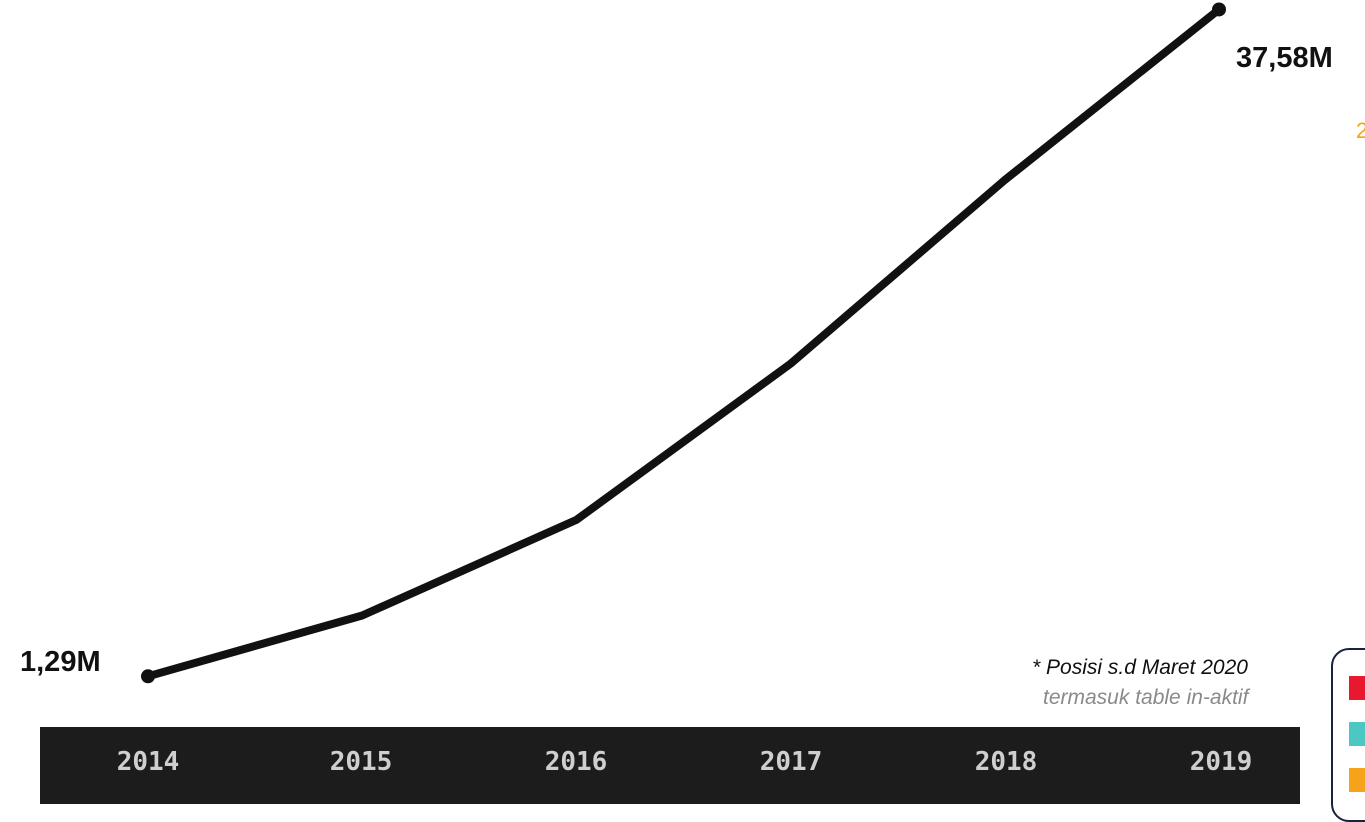 The image size is (1365, 822). I want to click on first-value-label: 1,29M, so click(60, 662).